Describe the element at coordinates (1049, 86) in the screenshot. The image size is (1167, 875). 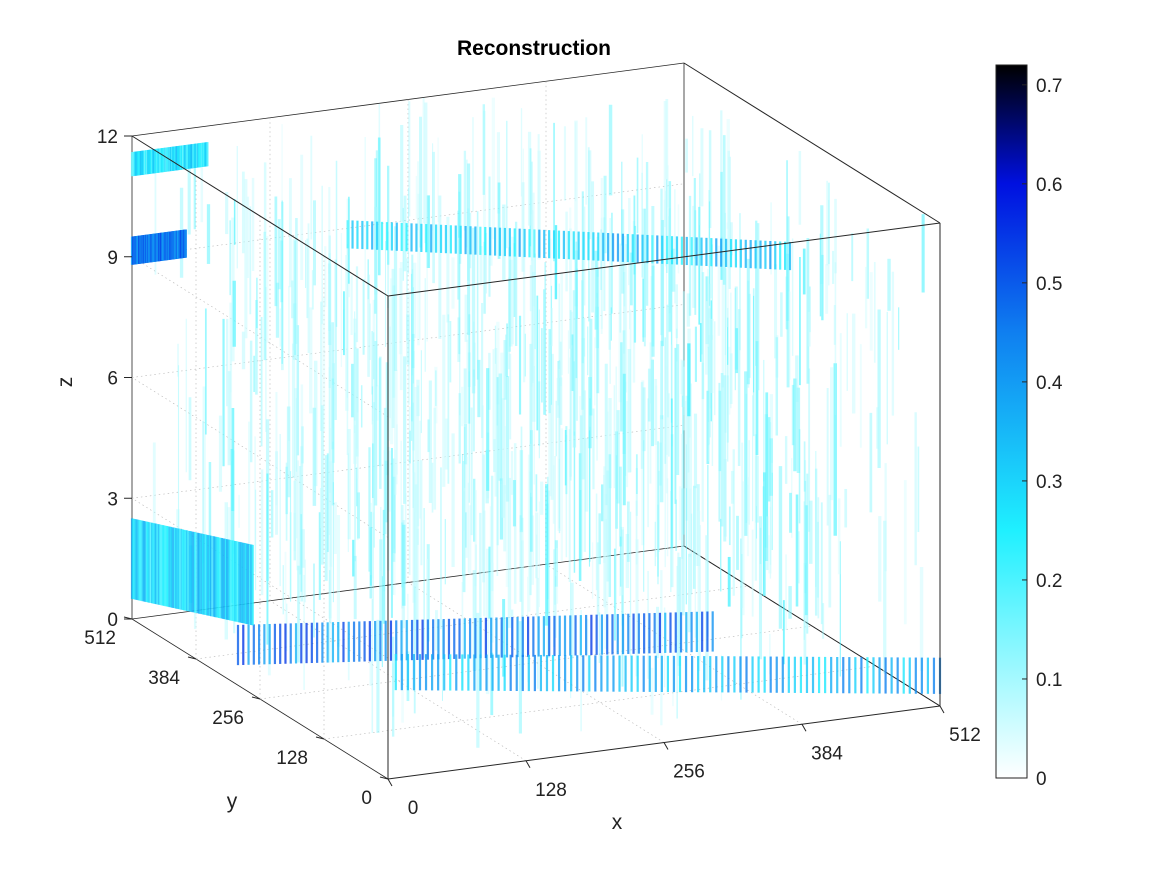
I see `colorbar-tick-label: 0.7` at that location.